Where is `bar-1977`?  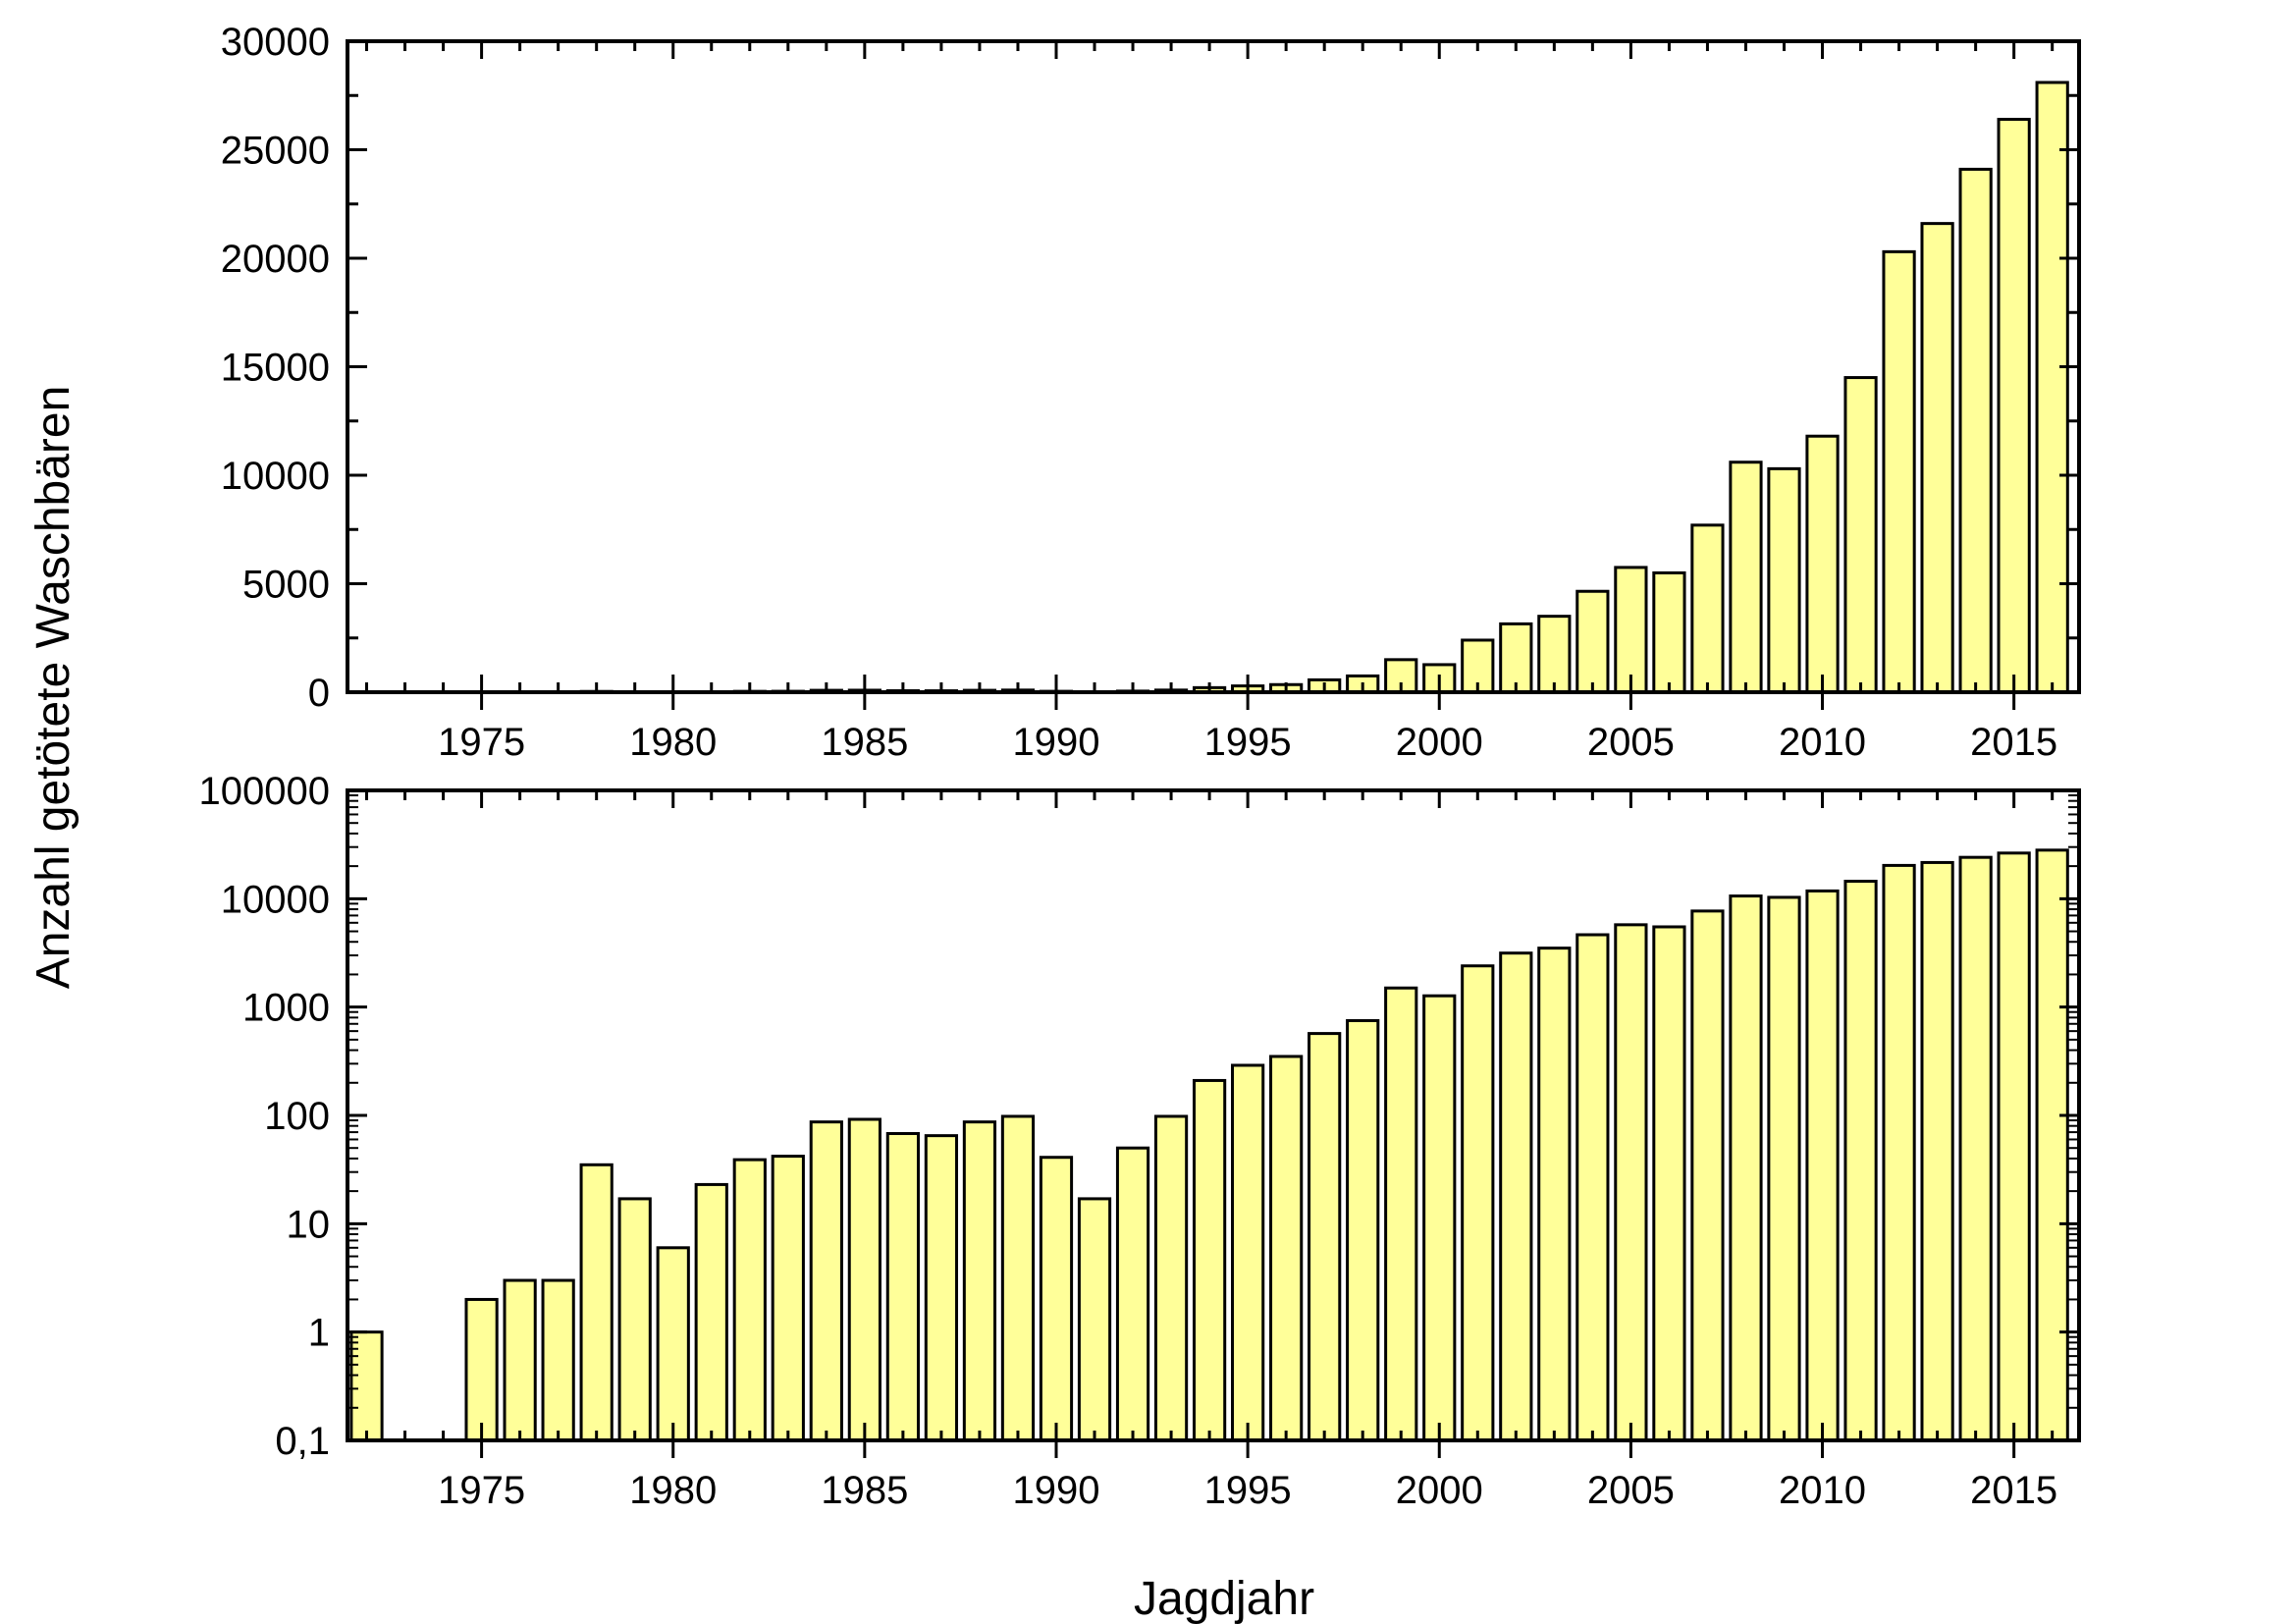
bar-1977 is located at coordinates (558, 1360).